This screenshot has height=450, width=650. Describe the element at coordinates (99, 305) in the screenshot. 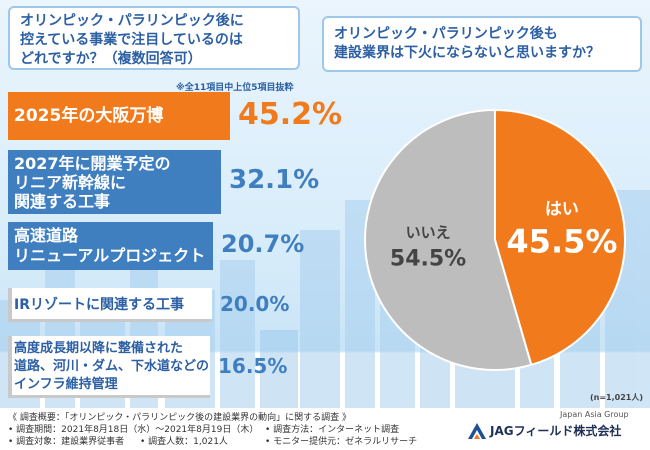

I see `bar-label-4: IRリゾートに関連する工事` at that location.